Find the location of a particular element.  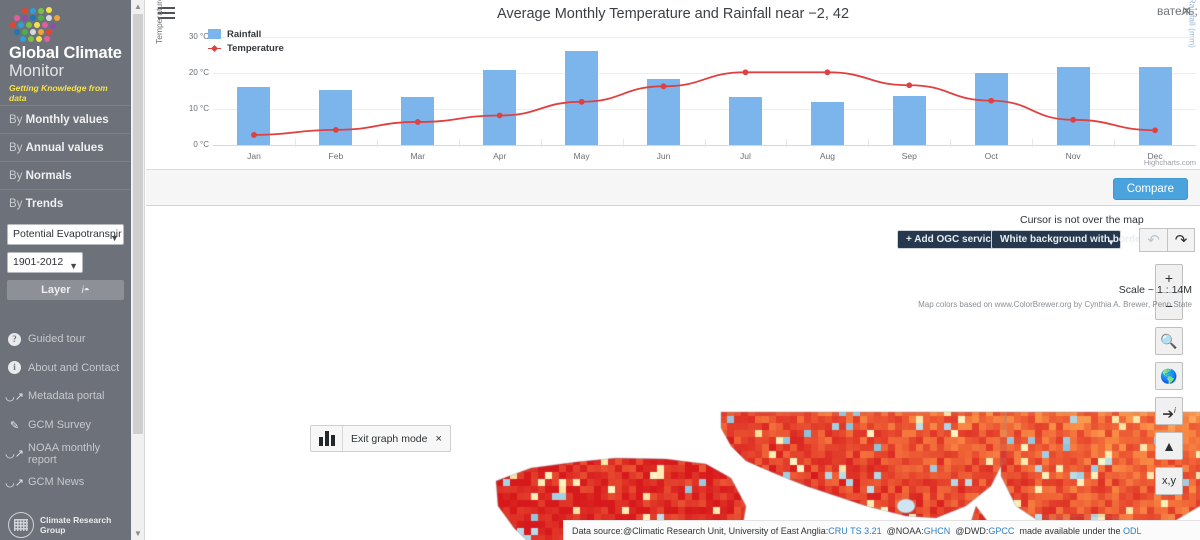

chart-x-tick: Apr is located at coordinates (500, 156).